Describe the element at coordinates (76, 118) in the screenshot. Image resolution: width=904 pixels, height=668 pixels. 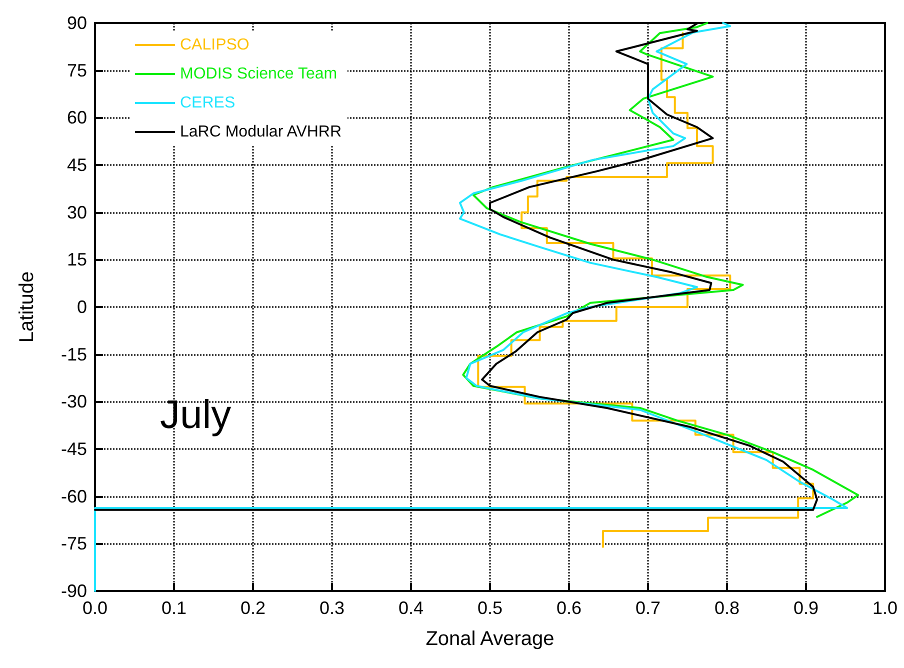
I see `y-tick-label: 60` at that location.